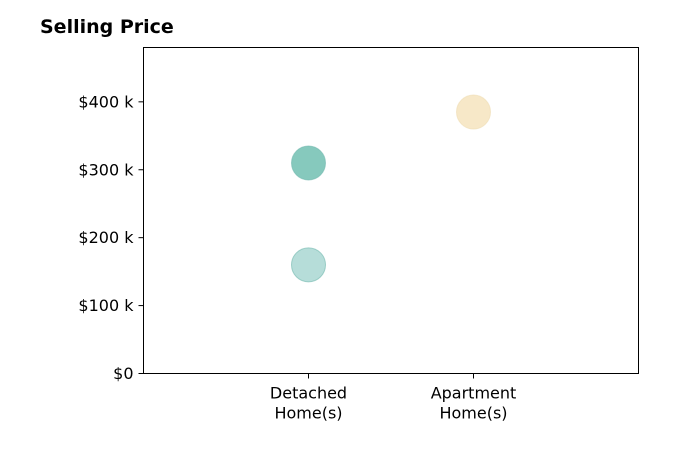  I want to click on y-tick-label: $0, so click(123, 373).